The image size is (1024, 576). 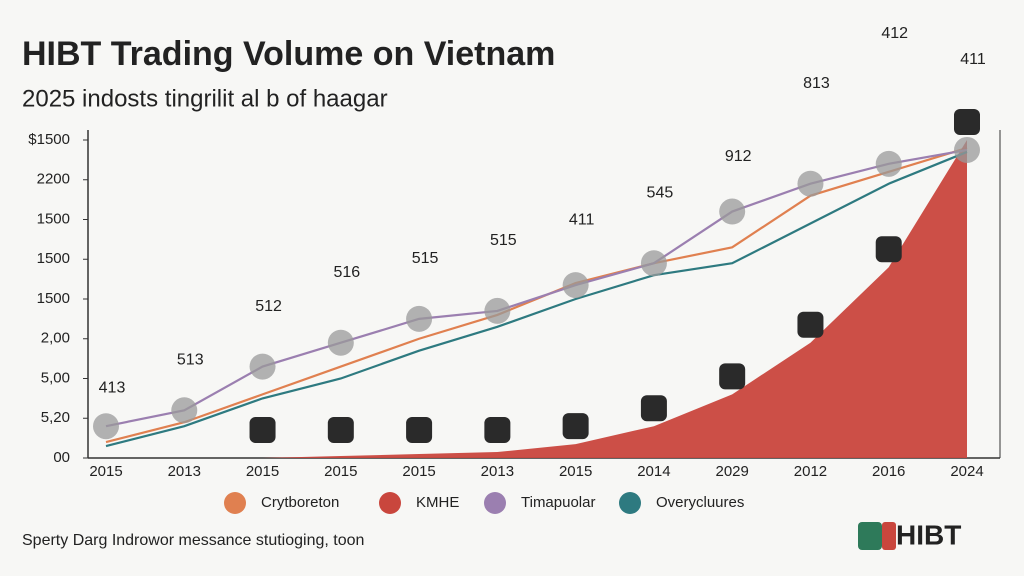 I want to click on legend-label: Overycluures, so click(x=700, y=502).